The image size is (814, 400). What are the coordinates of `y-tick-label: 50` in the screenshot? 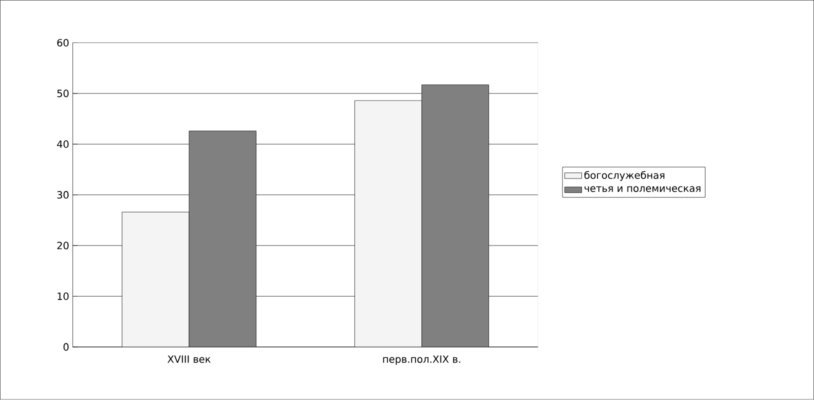 It's located at (63, 94).